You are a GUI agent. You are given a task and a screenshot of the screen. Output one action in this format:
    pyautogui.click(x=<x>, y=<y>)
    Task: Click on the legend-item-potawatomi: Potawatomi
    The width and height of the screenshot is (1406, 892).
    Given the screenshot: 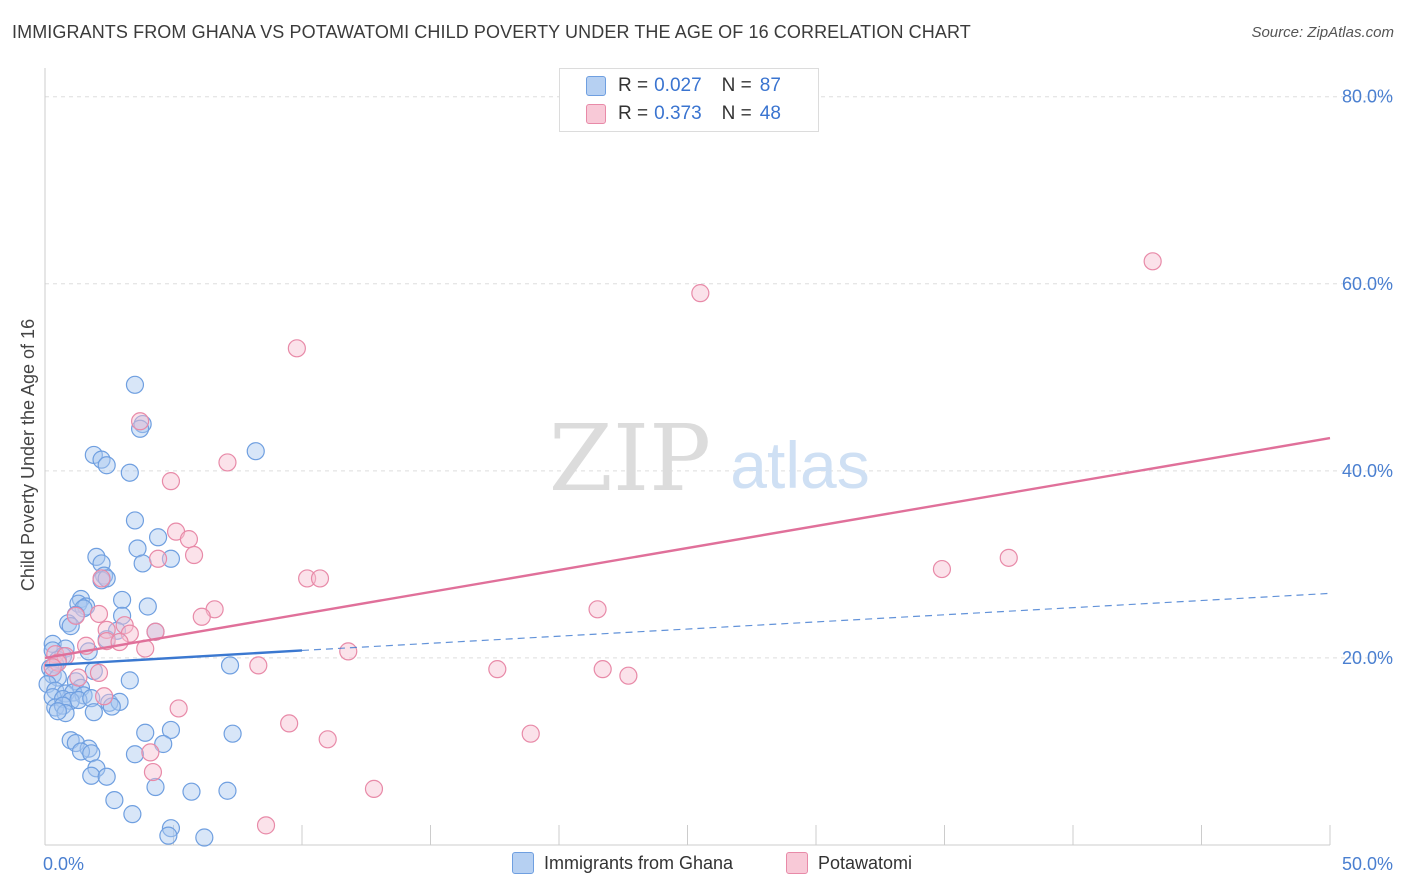 What is the action you would take?
    pyautogui.click(x=849, y=863)
    